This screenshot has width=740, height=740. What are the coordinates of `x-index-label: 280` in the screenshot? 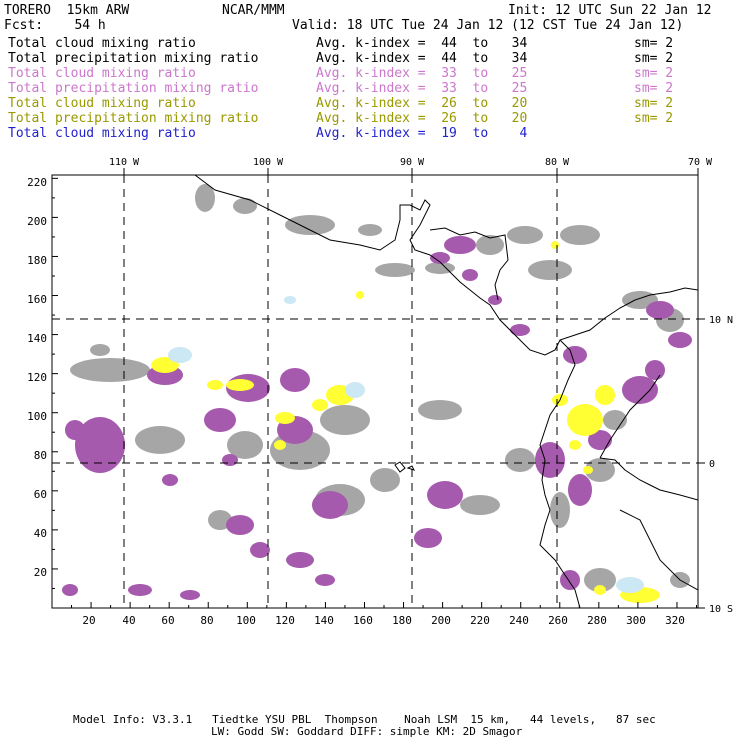 It's located at (597, 620).